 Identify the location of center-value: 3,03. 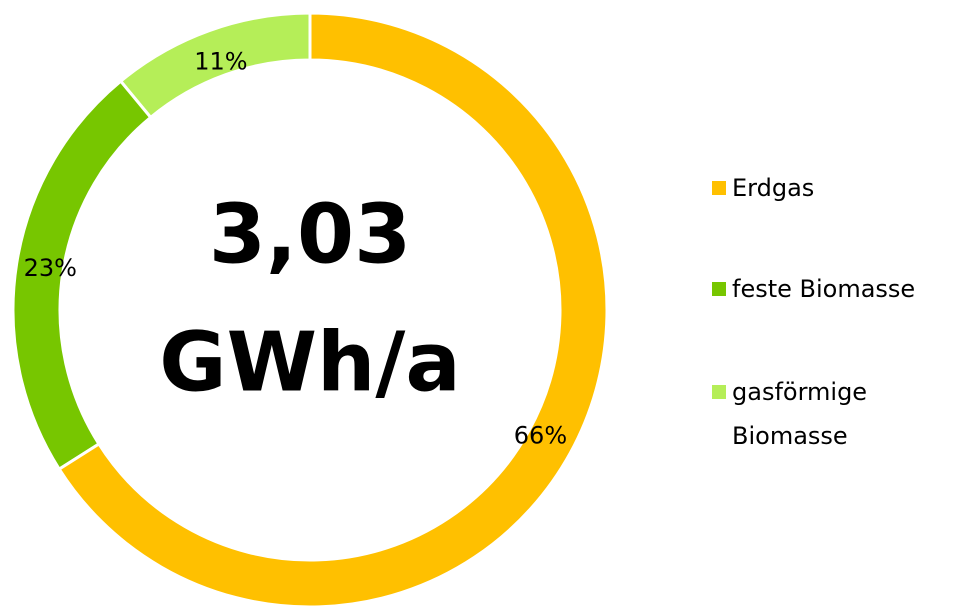
(310, 234).